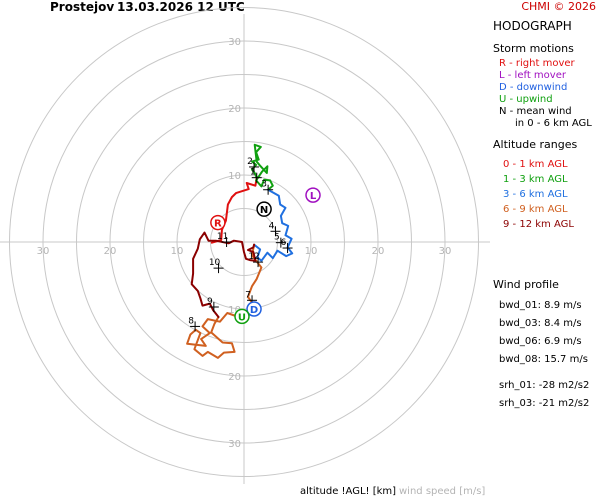 Image resolution: width=600 pixels, height=500 pixels. I want to click on motion-mean-wind: N - mean wind, so click(535, 111).